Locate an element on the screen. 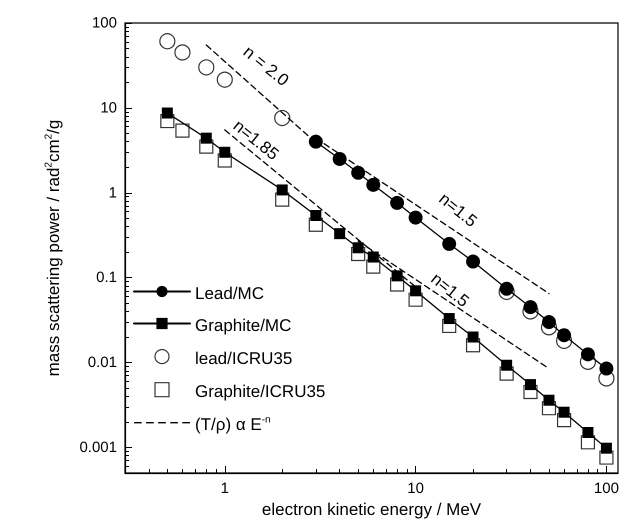 The width and height of the screenshot is (622, 525). legend-label: Graphite/ICRU35 is located at coordinates (260, 392).